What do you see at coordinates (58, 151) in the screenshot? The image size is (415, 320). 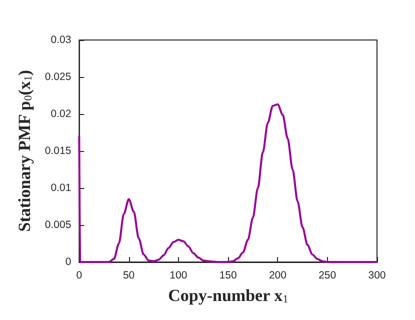 I see `y-tick-label: 0.015` at bounding box center [58, 151].